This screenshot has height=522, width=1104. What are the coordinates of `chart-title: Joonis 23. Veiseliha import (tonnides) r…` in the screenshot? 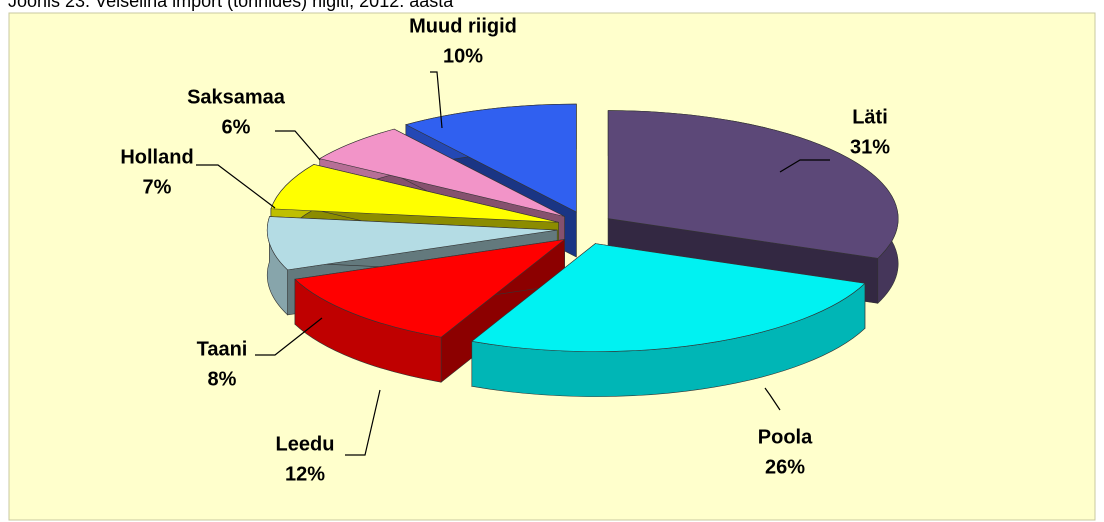 It's located at (231, 5).